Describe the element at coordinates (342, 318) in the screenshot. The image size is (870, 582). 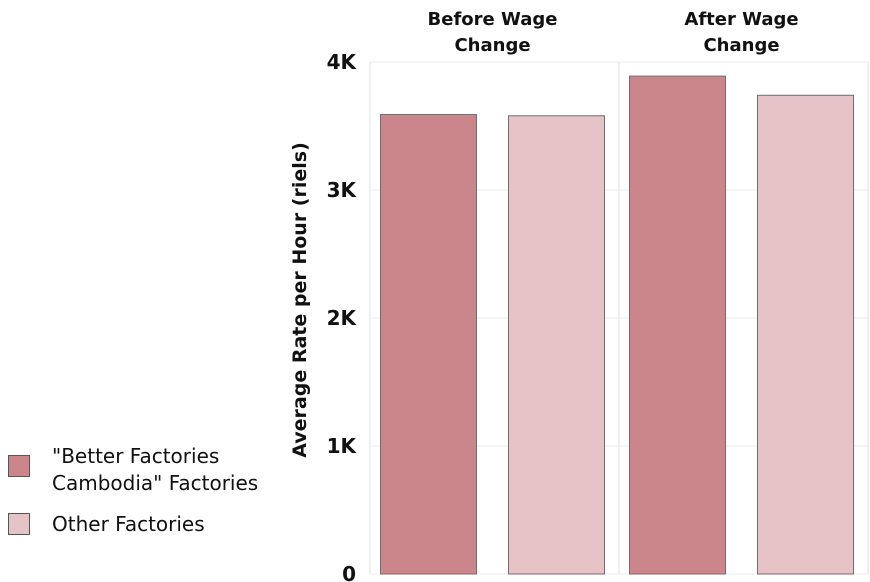
I see `y-tick-label-2: 2K` at that location.